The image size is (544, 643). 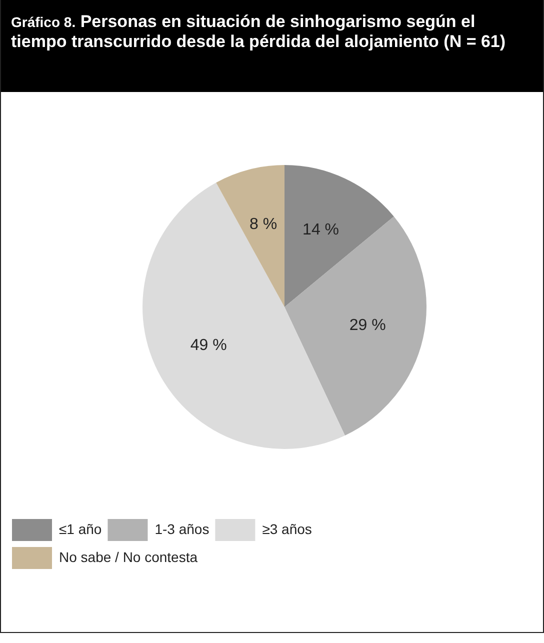 I want to click on legend-label: No sabe / No contesta, so click(x=128, y=556).